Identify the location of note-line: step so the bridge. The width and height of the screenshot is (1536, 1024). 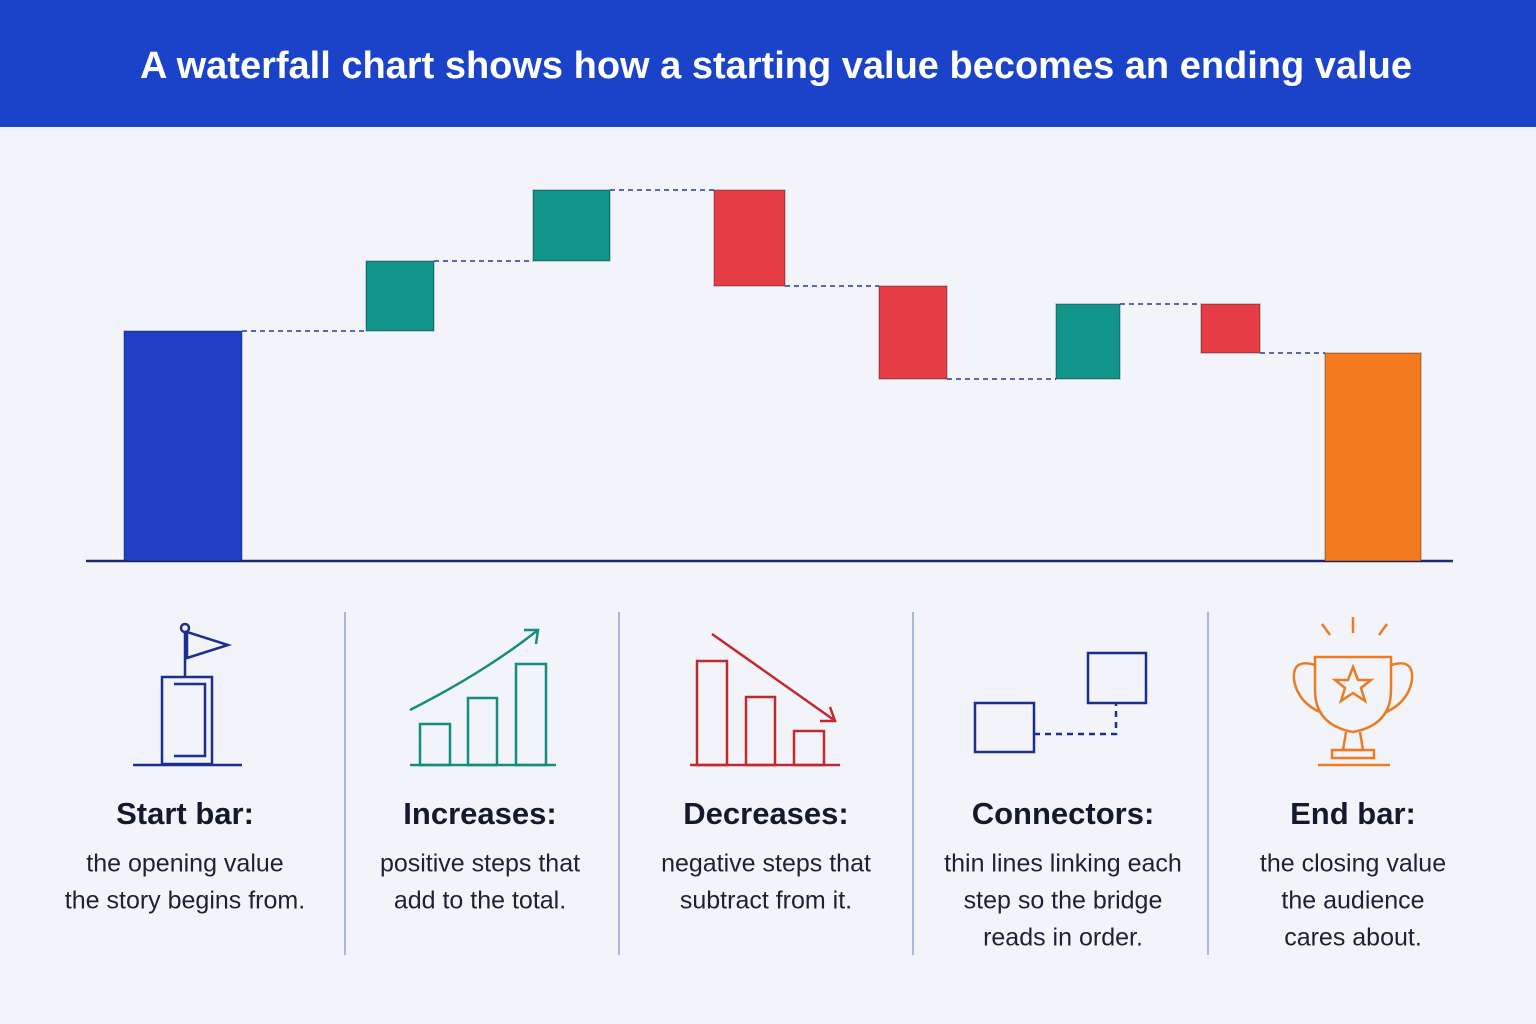
(1063, 901).